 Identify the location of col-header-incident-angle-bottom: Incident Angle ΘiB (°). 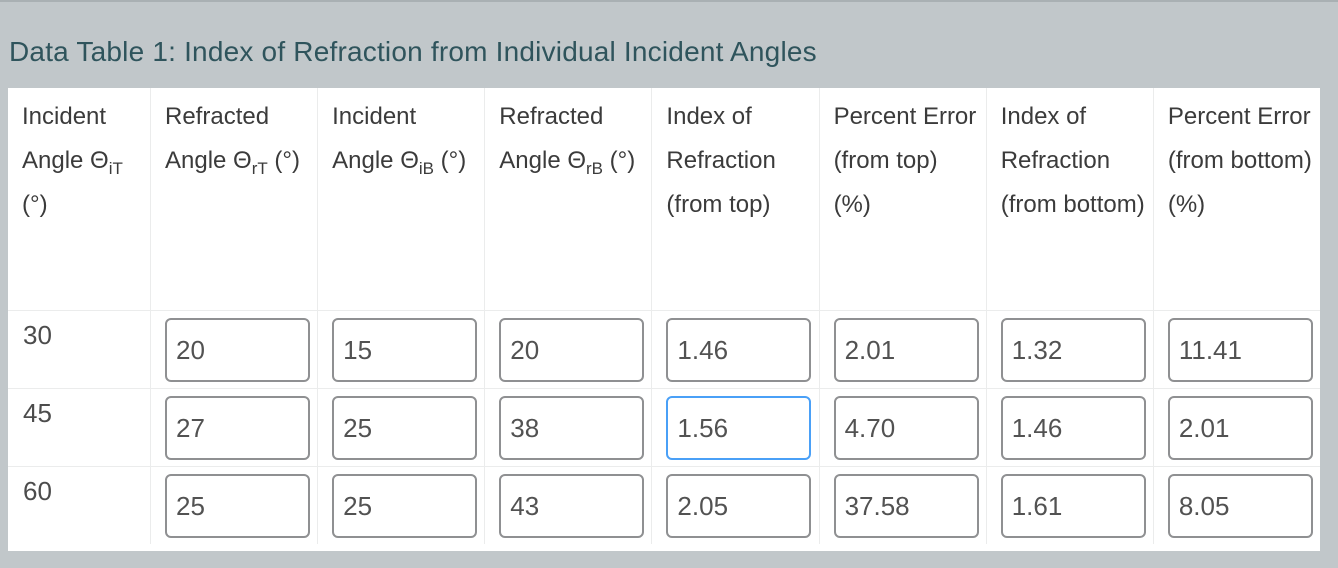
(400, 199).